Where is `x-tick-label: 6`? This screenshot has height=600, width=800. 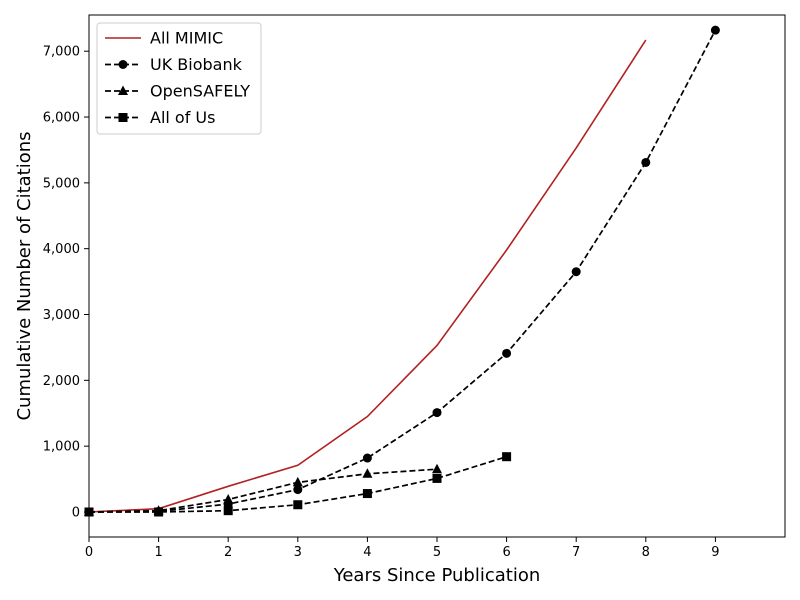 x-tick-label: 6 is located at coordinates (506, 552).